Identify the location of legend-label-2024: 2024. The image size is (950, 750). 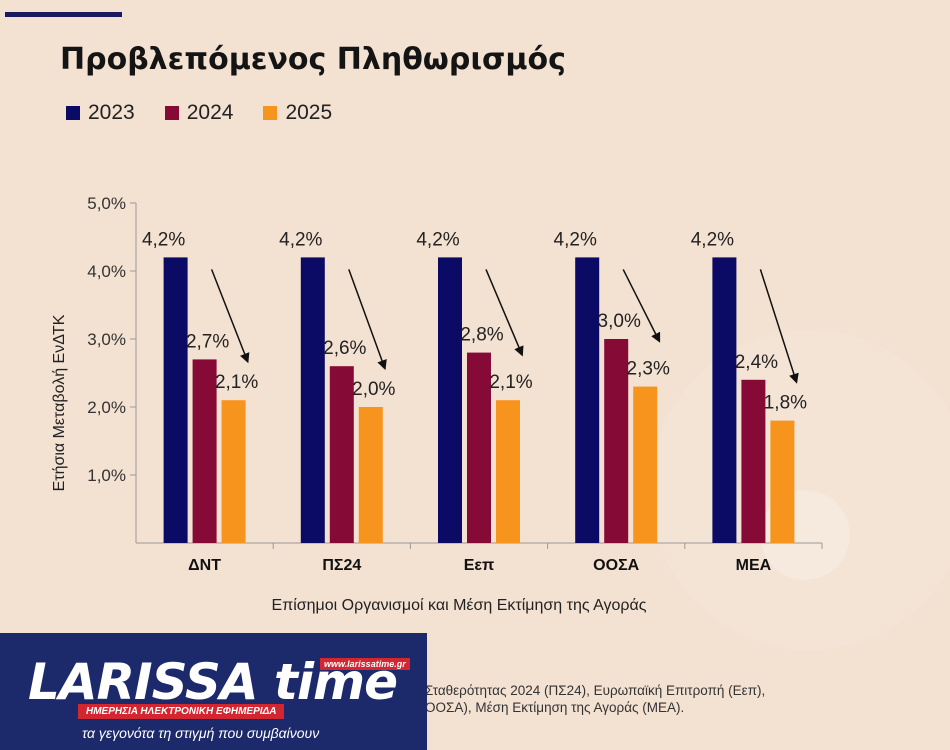
(210, 112).